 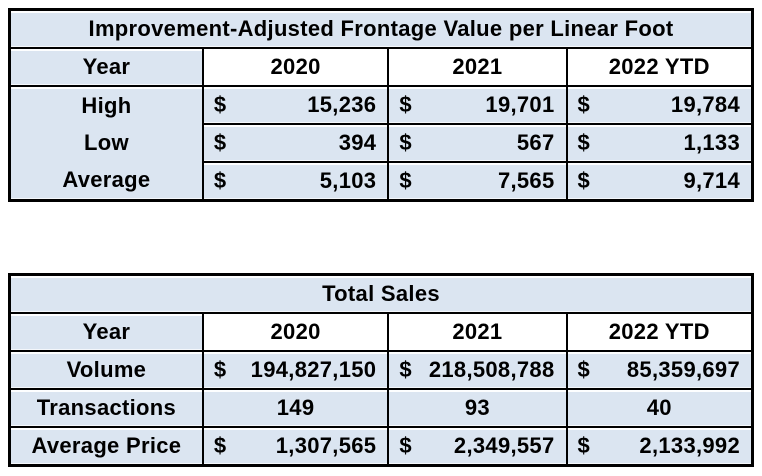 What do you see at coordinates (295, 408) in the screenshot?
I see `cell-transactions-2020: 149` at bounding box center [295, 408].